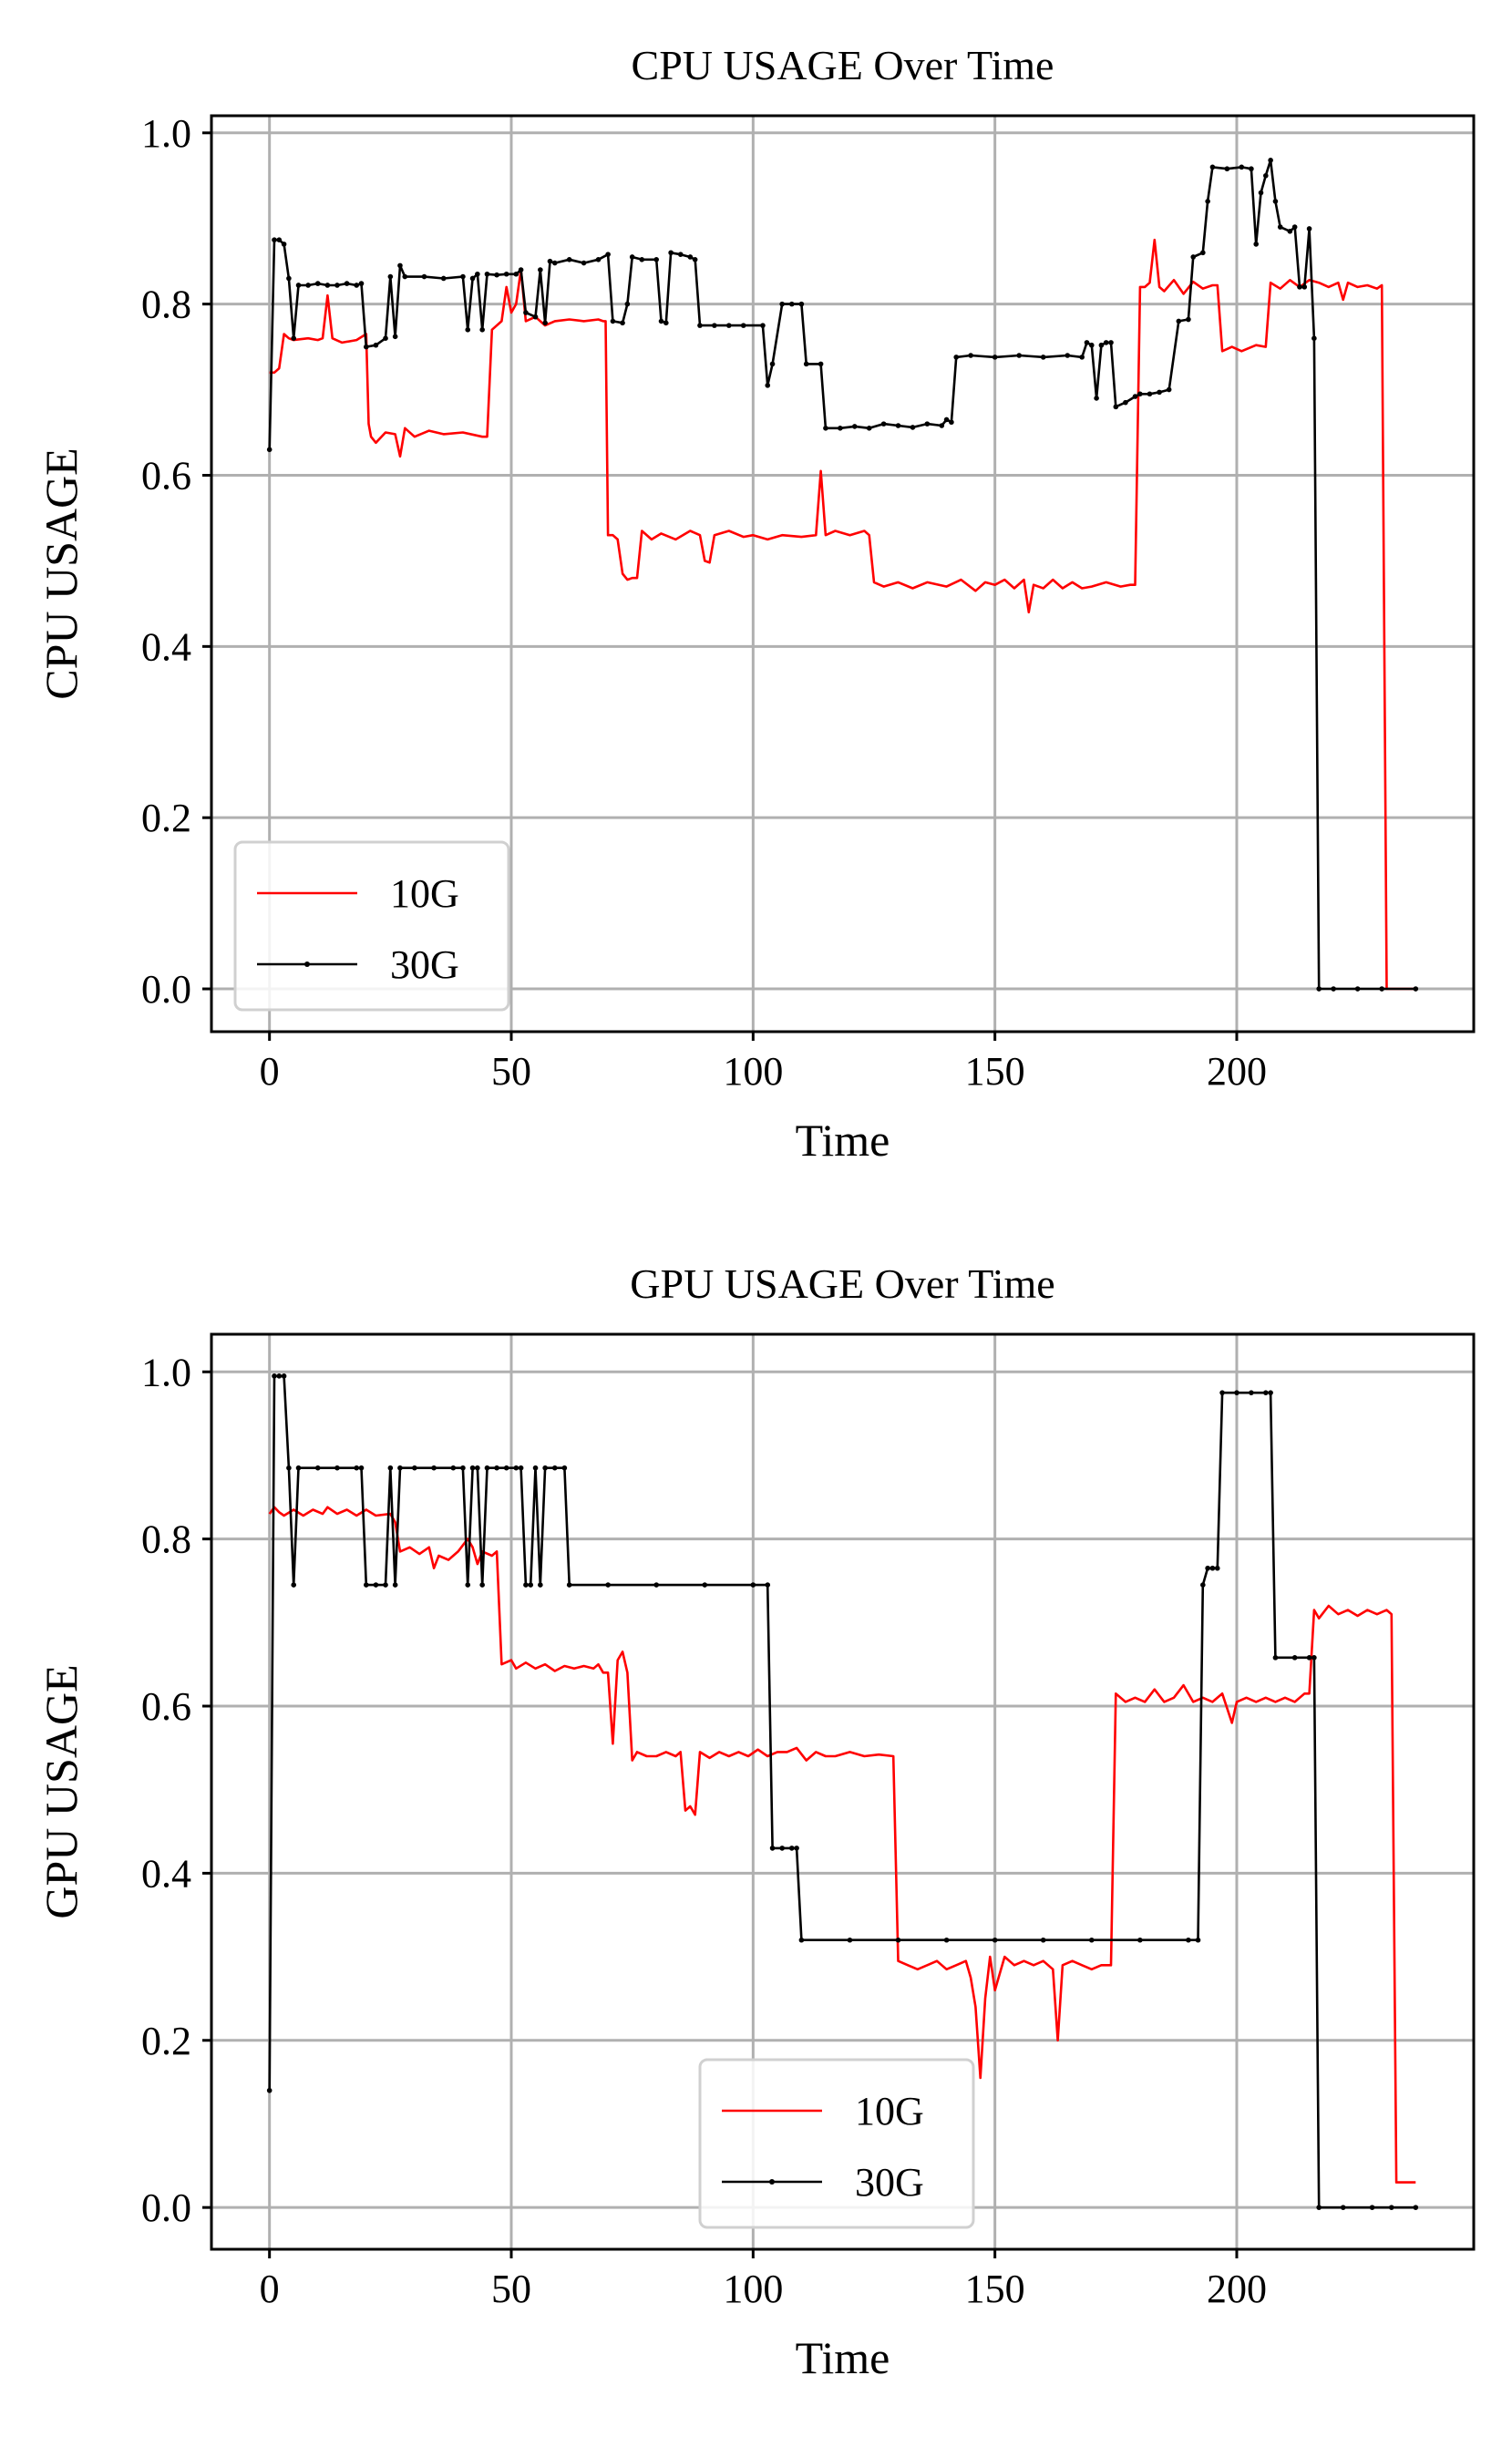  I want to click on x-tick-label: 100, so click(753, 1071).